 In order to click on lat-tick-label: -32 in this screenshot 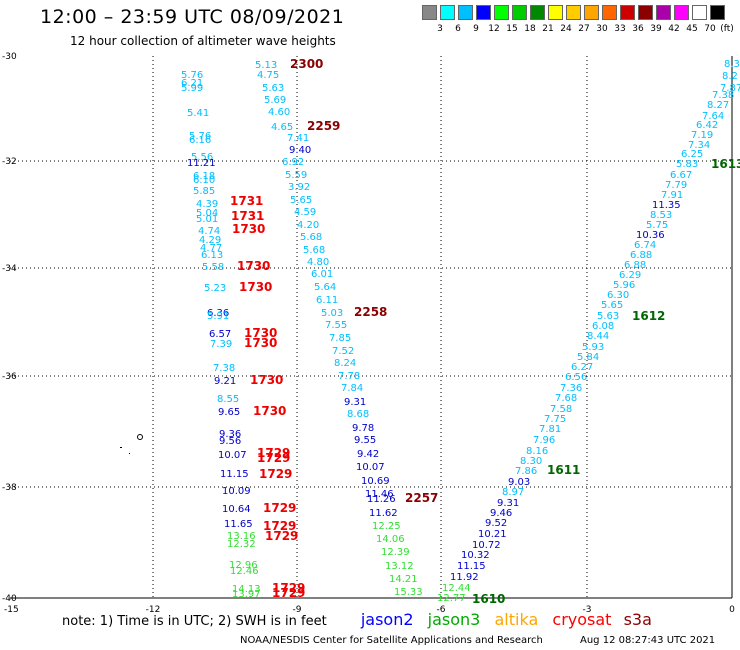, I will do `click(9, 162)`.